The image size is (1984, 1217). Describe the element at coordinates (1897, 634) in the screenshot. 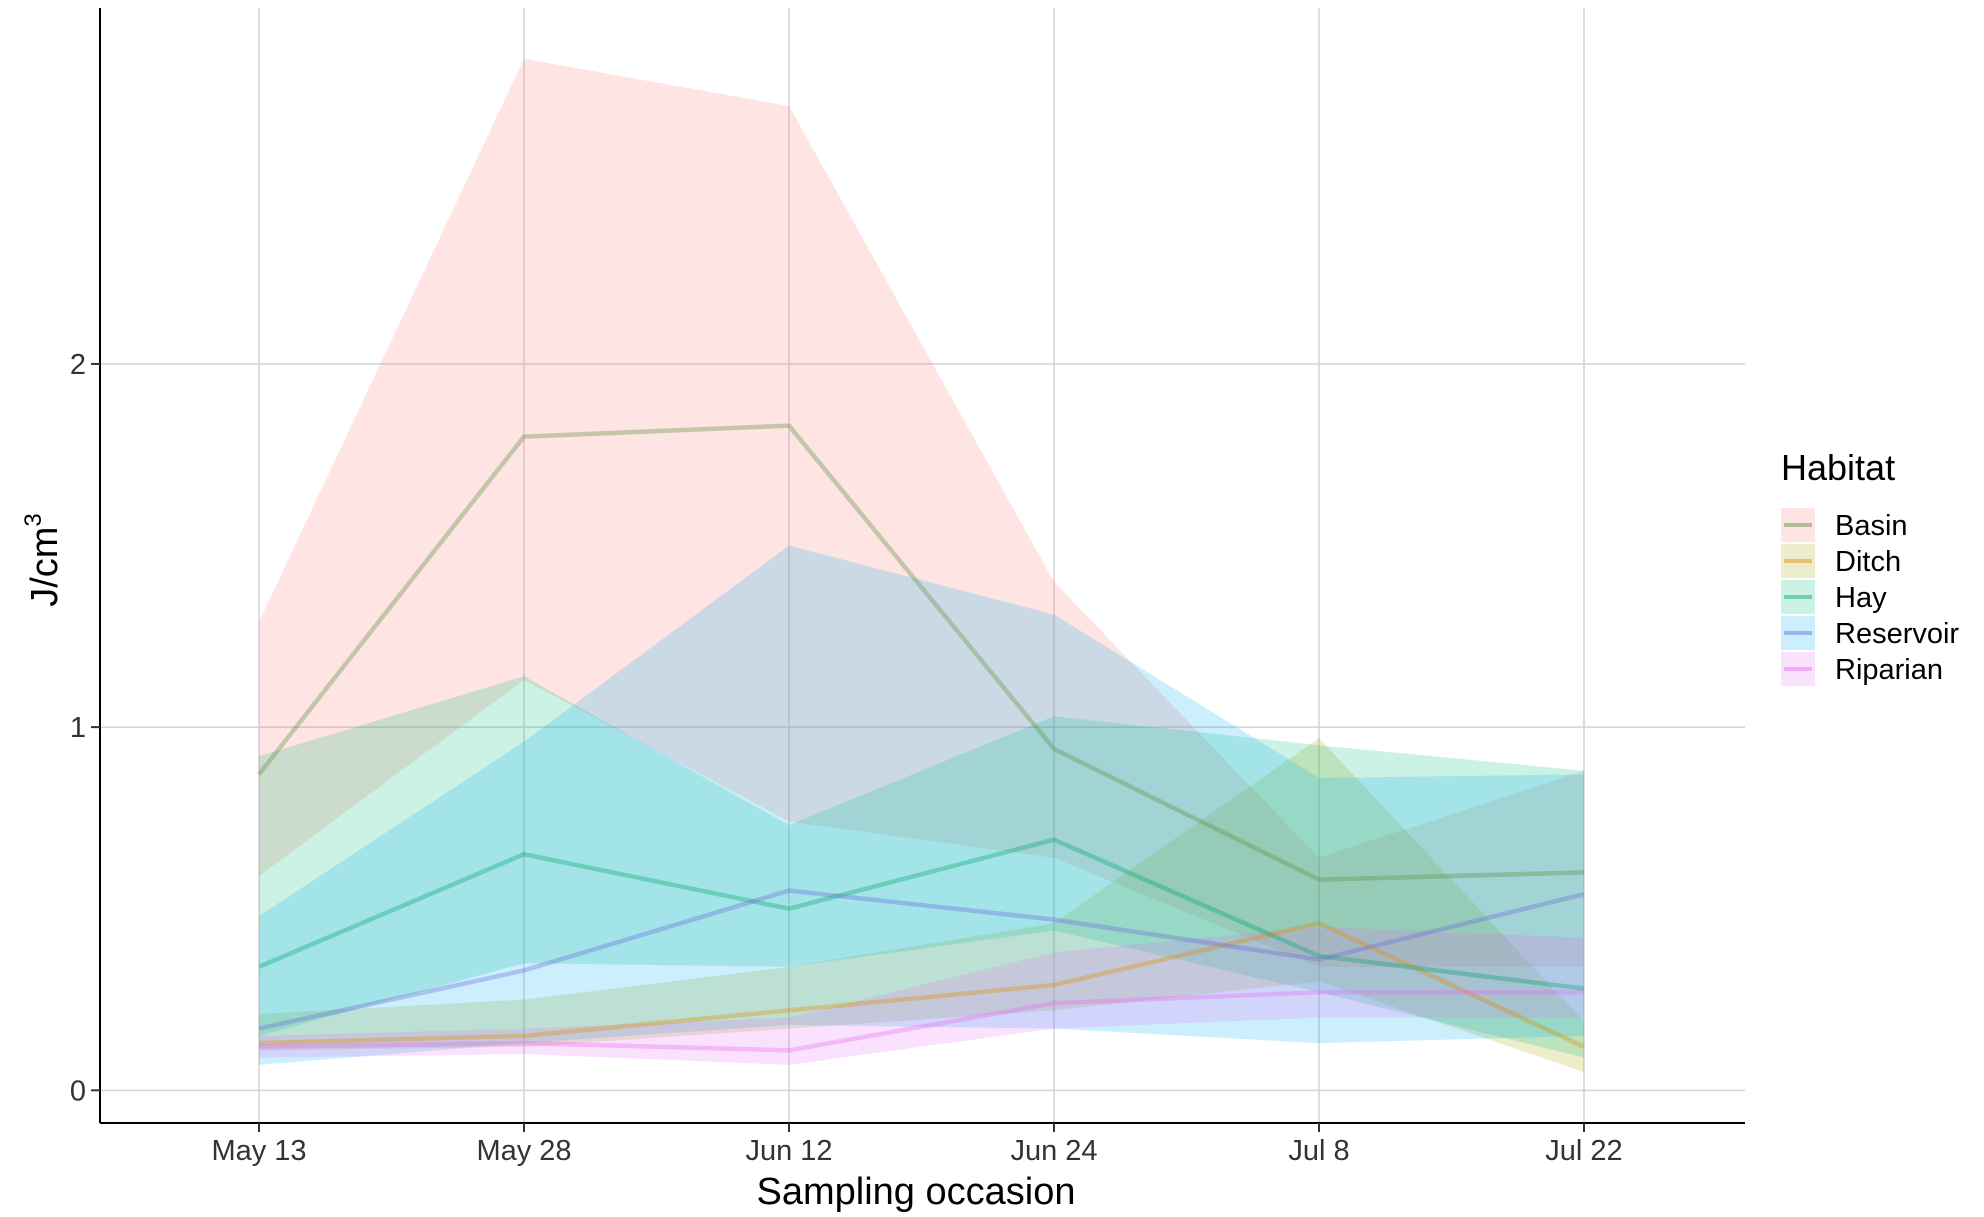

I see `legend-label: Reservoir` at that location.